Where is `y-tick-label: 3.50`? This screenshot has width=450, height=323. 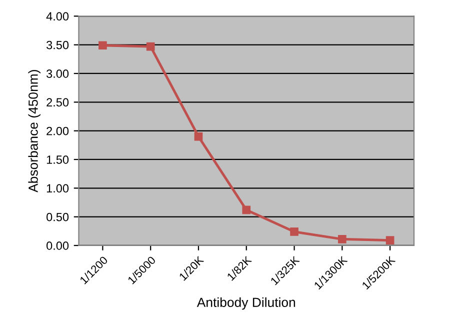 y-tick-label: 3.50 is located at coordinates (57, 45).